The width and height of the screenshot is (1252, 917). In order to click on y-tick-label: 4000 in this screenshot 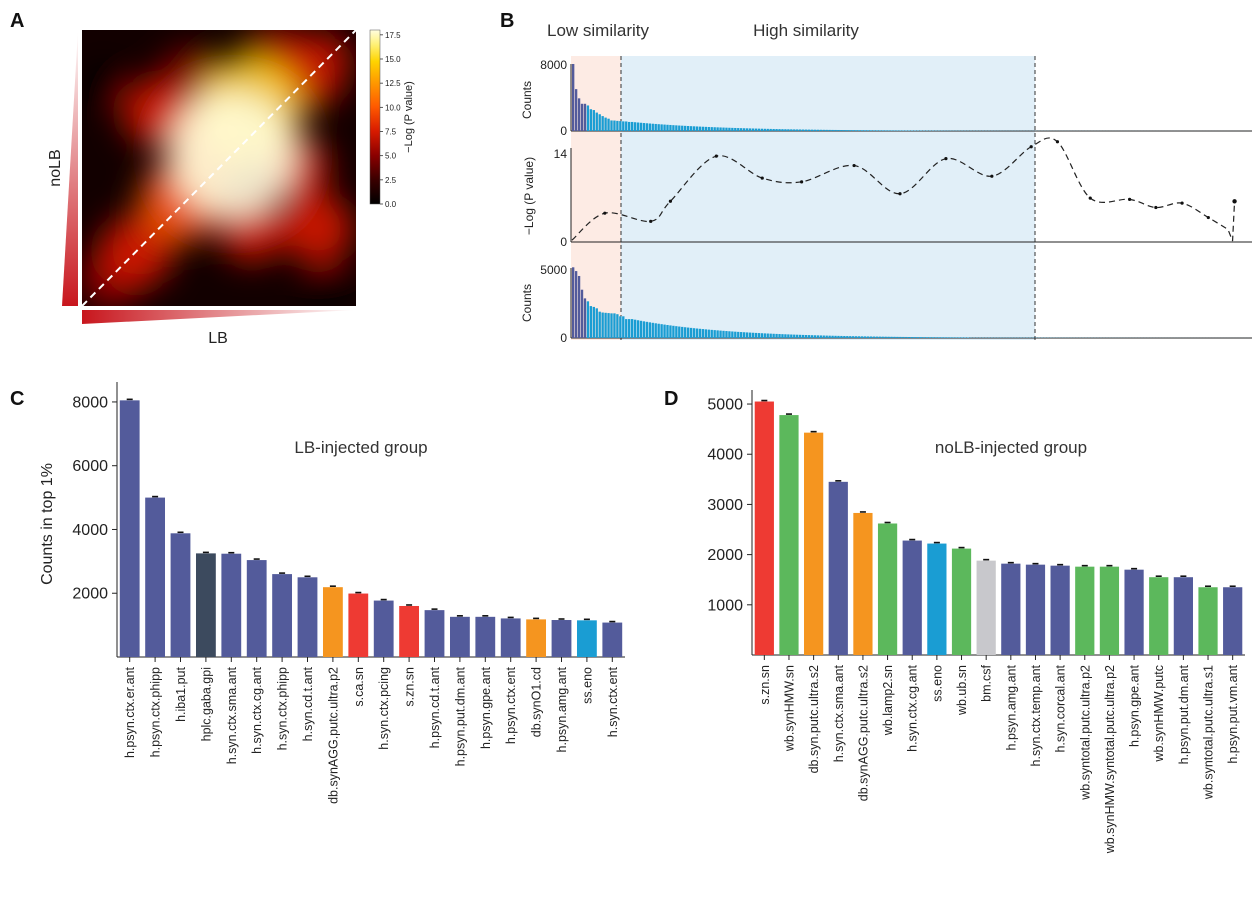, I will do `click(725, 455)`.